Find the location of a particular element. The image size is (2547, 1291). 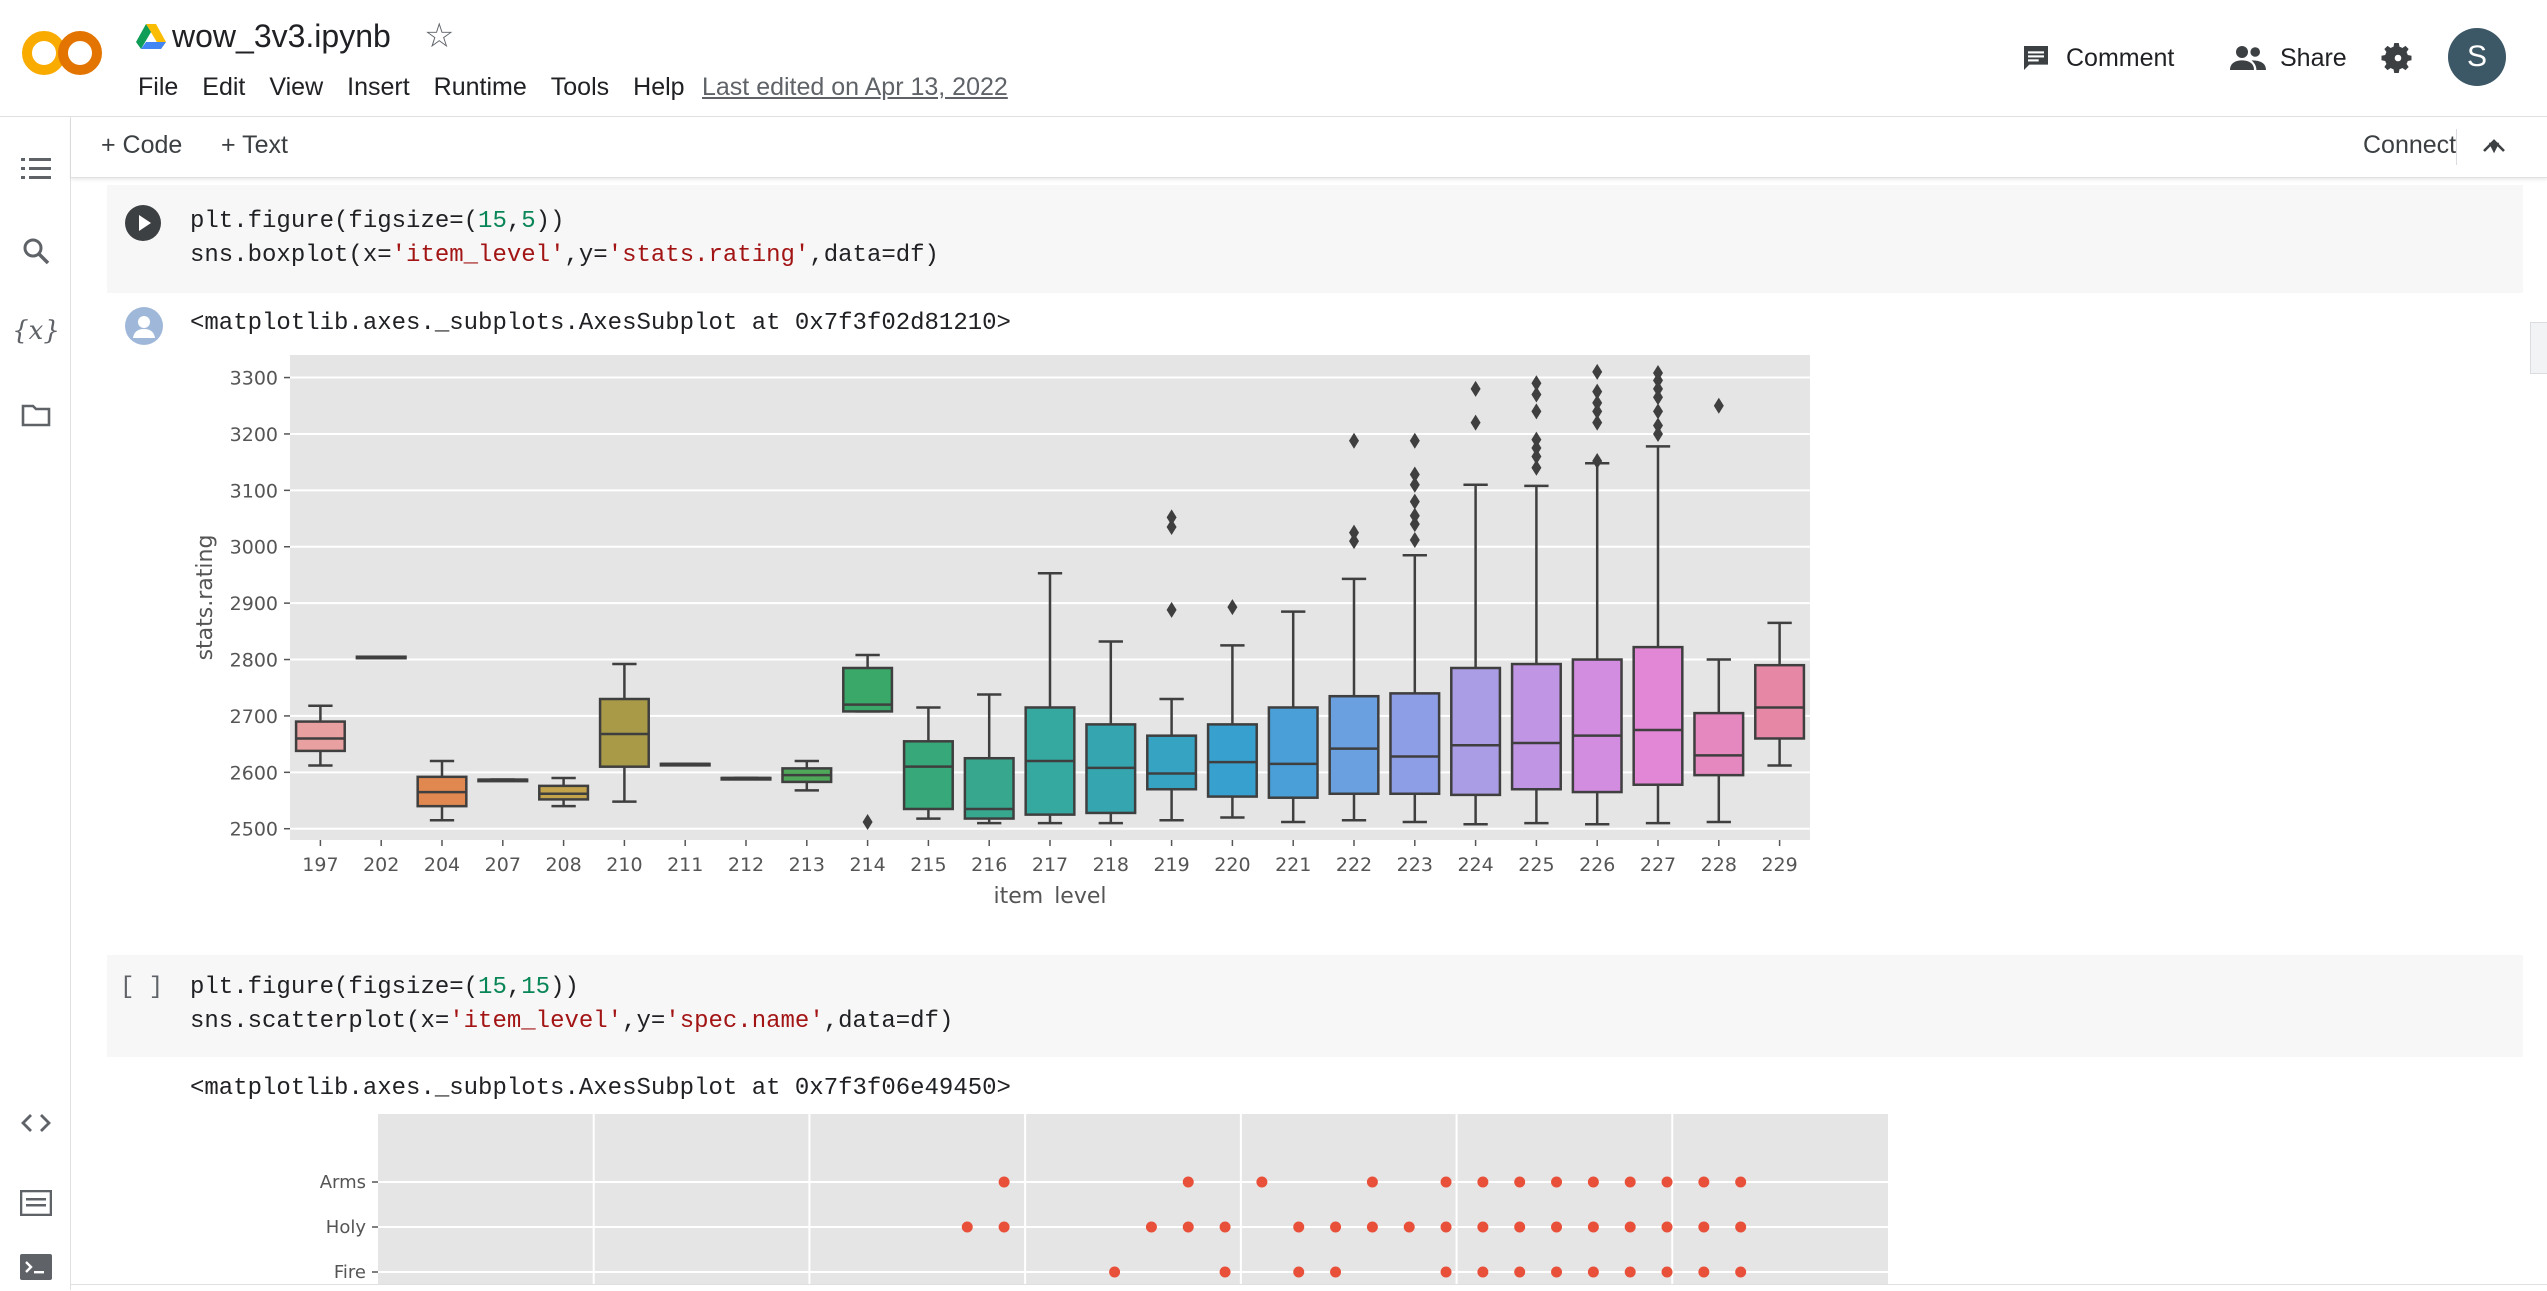

x-tick-label: 221 is located at coordinates (1293, 865).